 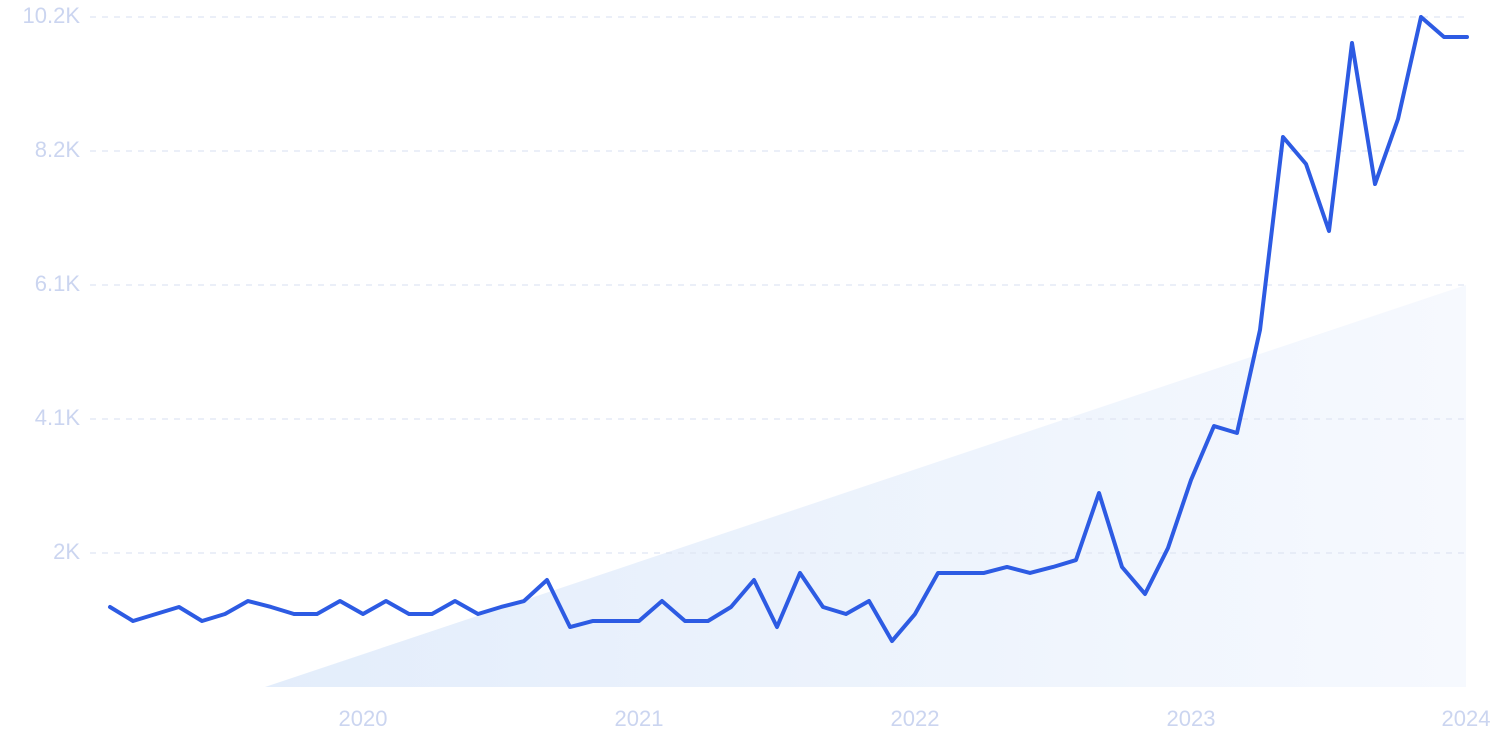 What do you see at coordinates (1466, 718) in the screenshot?
I see `x-tick-label: 2024` at bounding box center [1466, 718].